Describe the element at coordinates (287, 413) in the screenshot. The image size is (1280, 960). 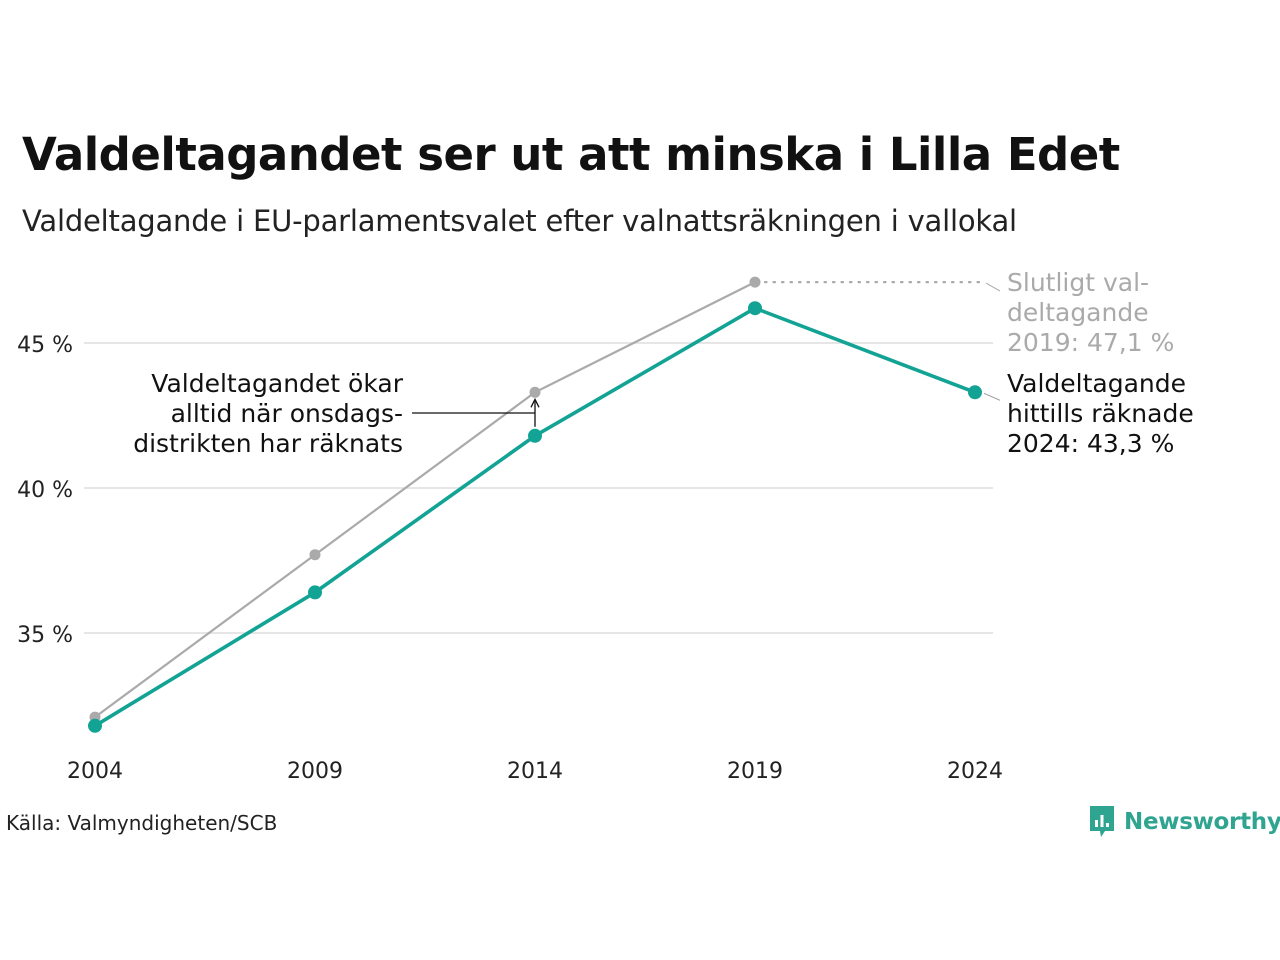
I see `note-line: alltid när onsdags-` at that location.